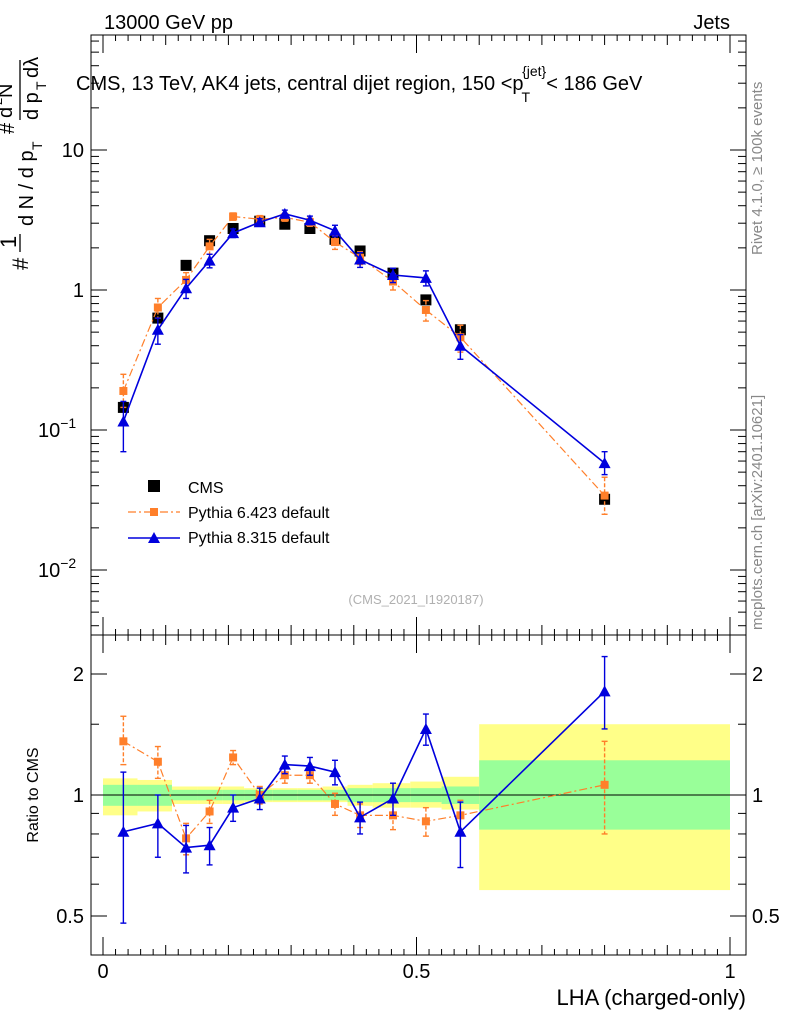  I want to click on legend-marker-pythia6, so click(154, 512).